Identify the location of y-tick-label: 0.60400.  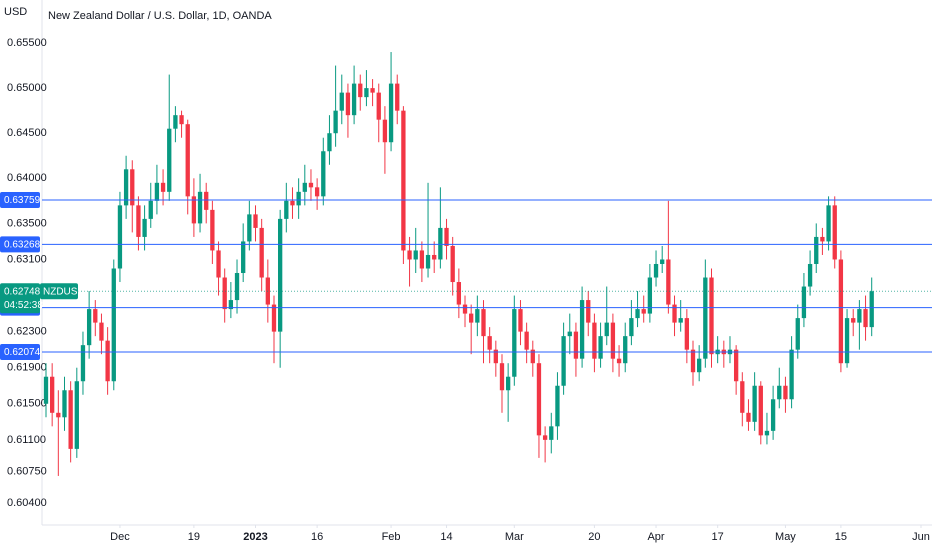
(27, 503).